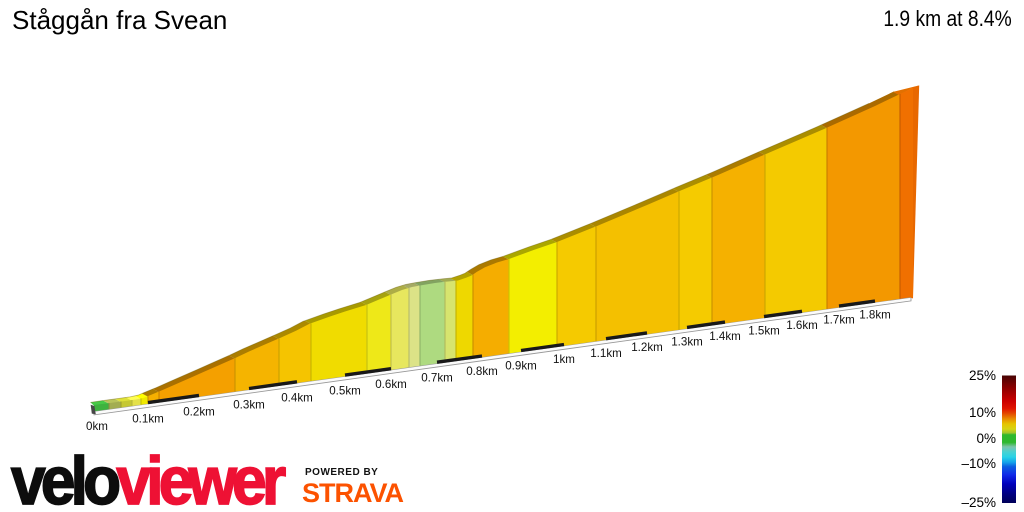  Describe the element at coordinates (802, 325) in the screenshot. I see `svg-text: 1.6km` at that location.